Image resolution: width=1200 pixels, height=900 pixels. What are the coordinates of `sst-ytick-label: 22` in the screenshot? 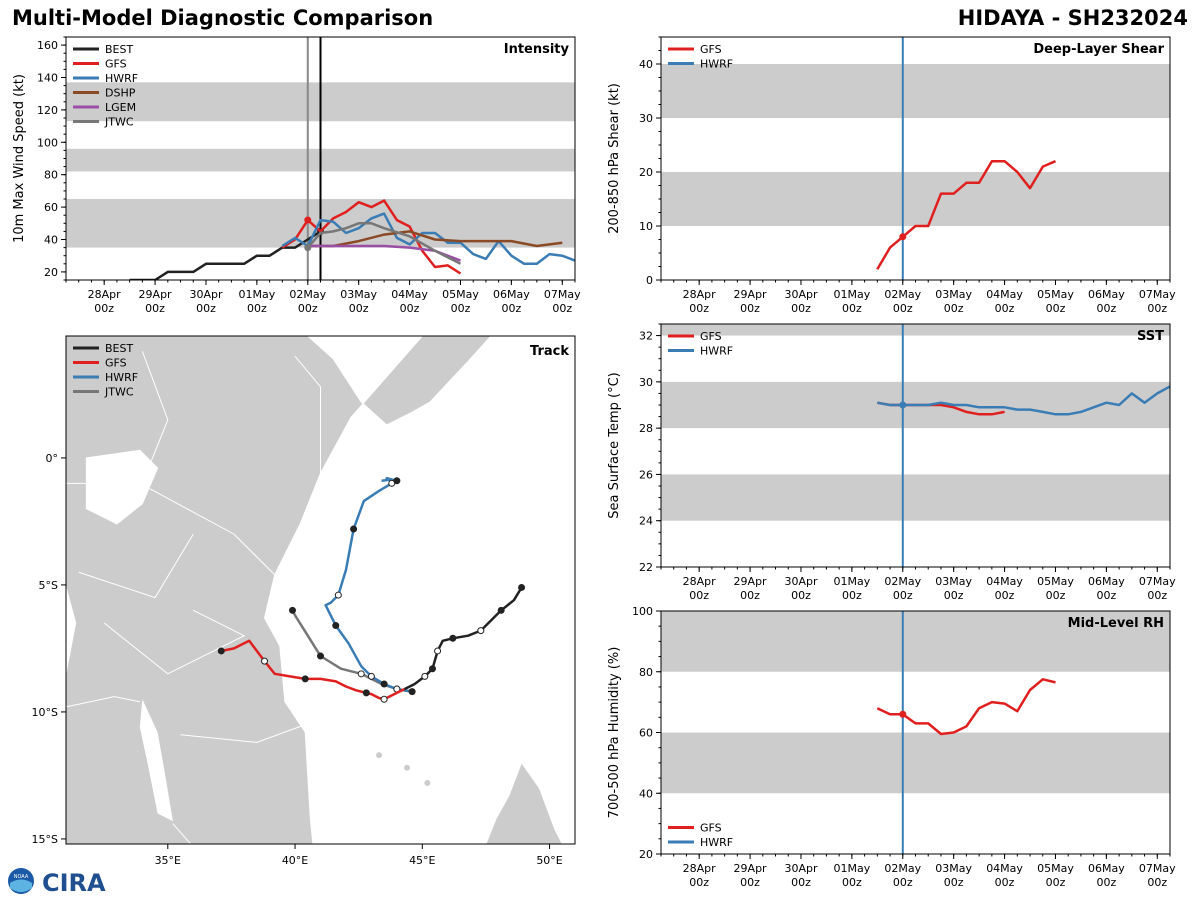 It's located at (646, 567).